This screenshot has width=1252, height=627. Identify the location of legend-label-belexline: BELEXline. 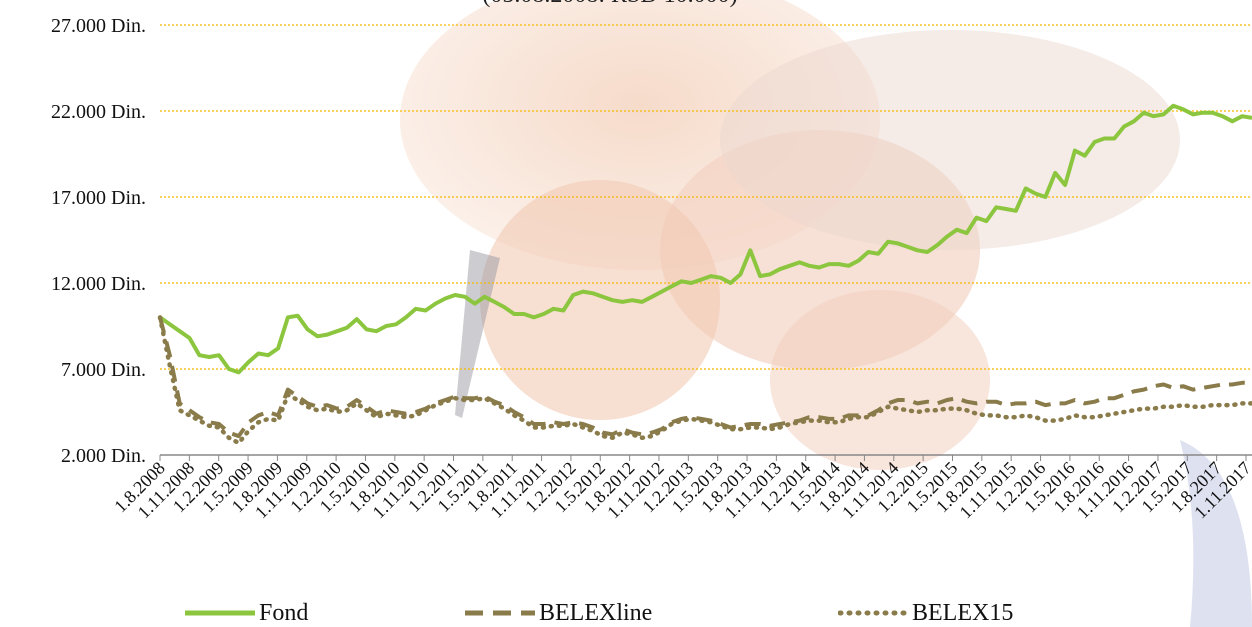
(596, 613).